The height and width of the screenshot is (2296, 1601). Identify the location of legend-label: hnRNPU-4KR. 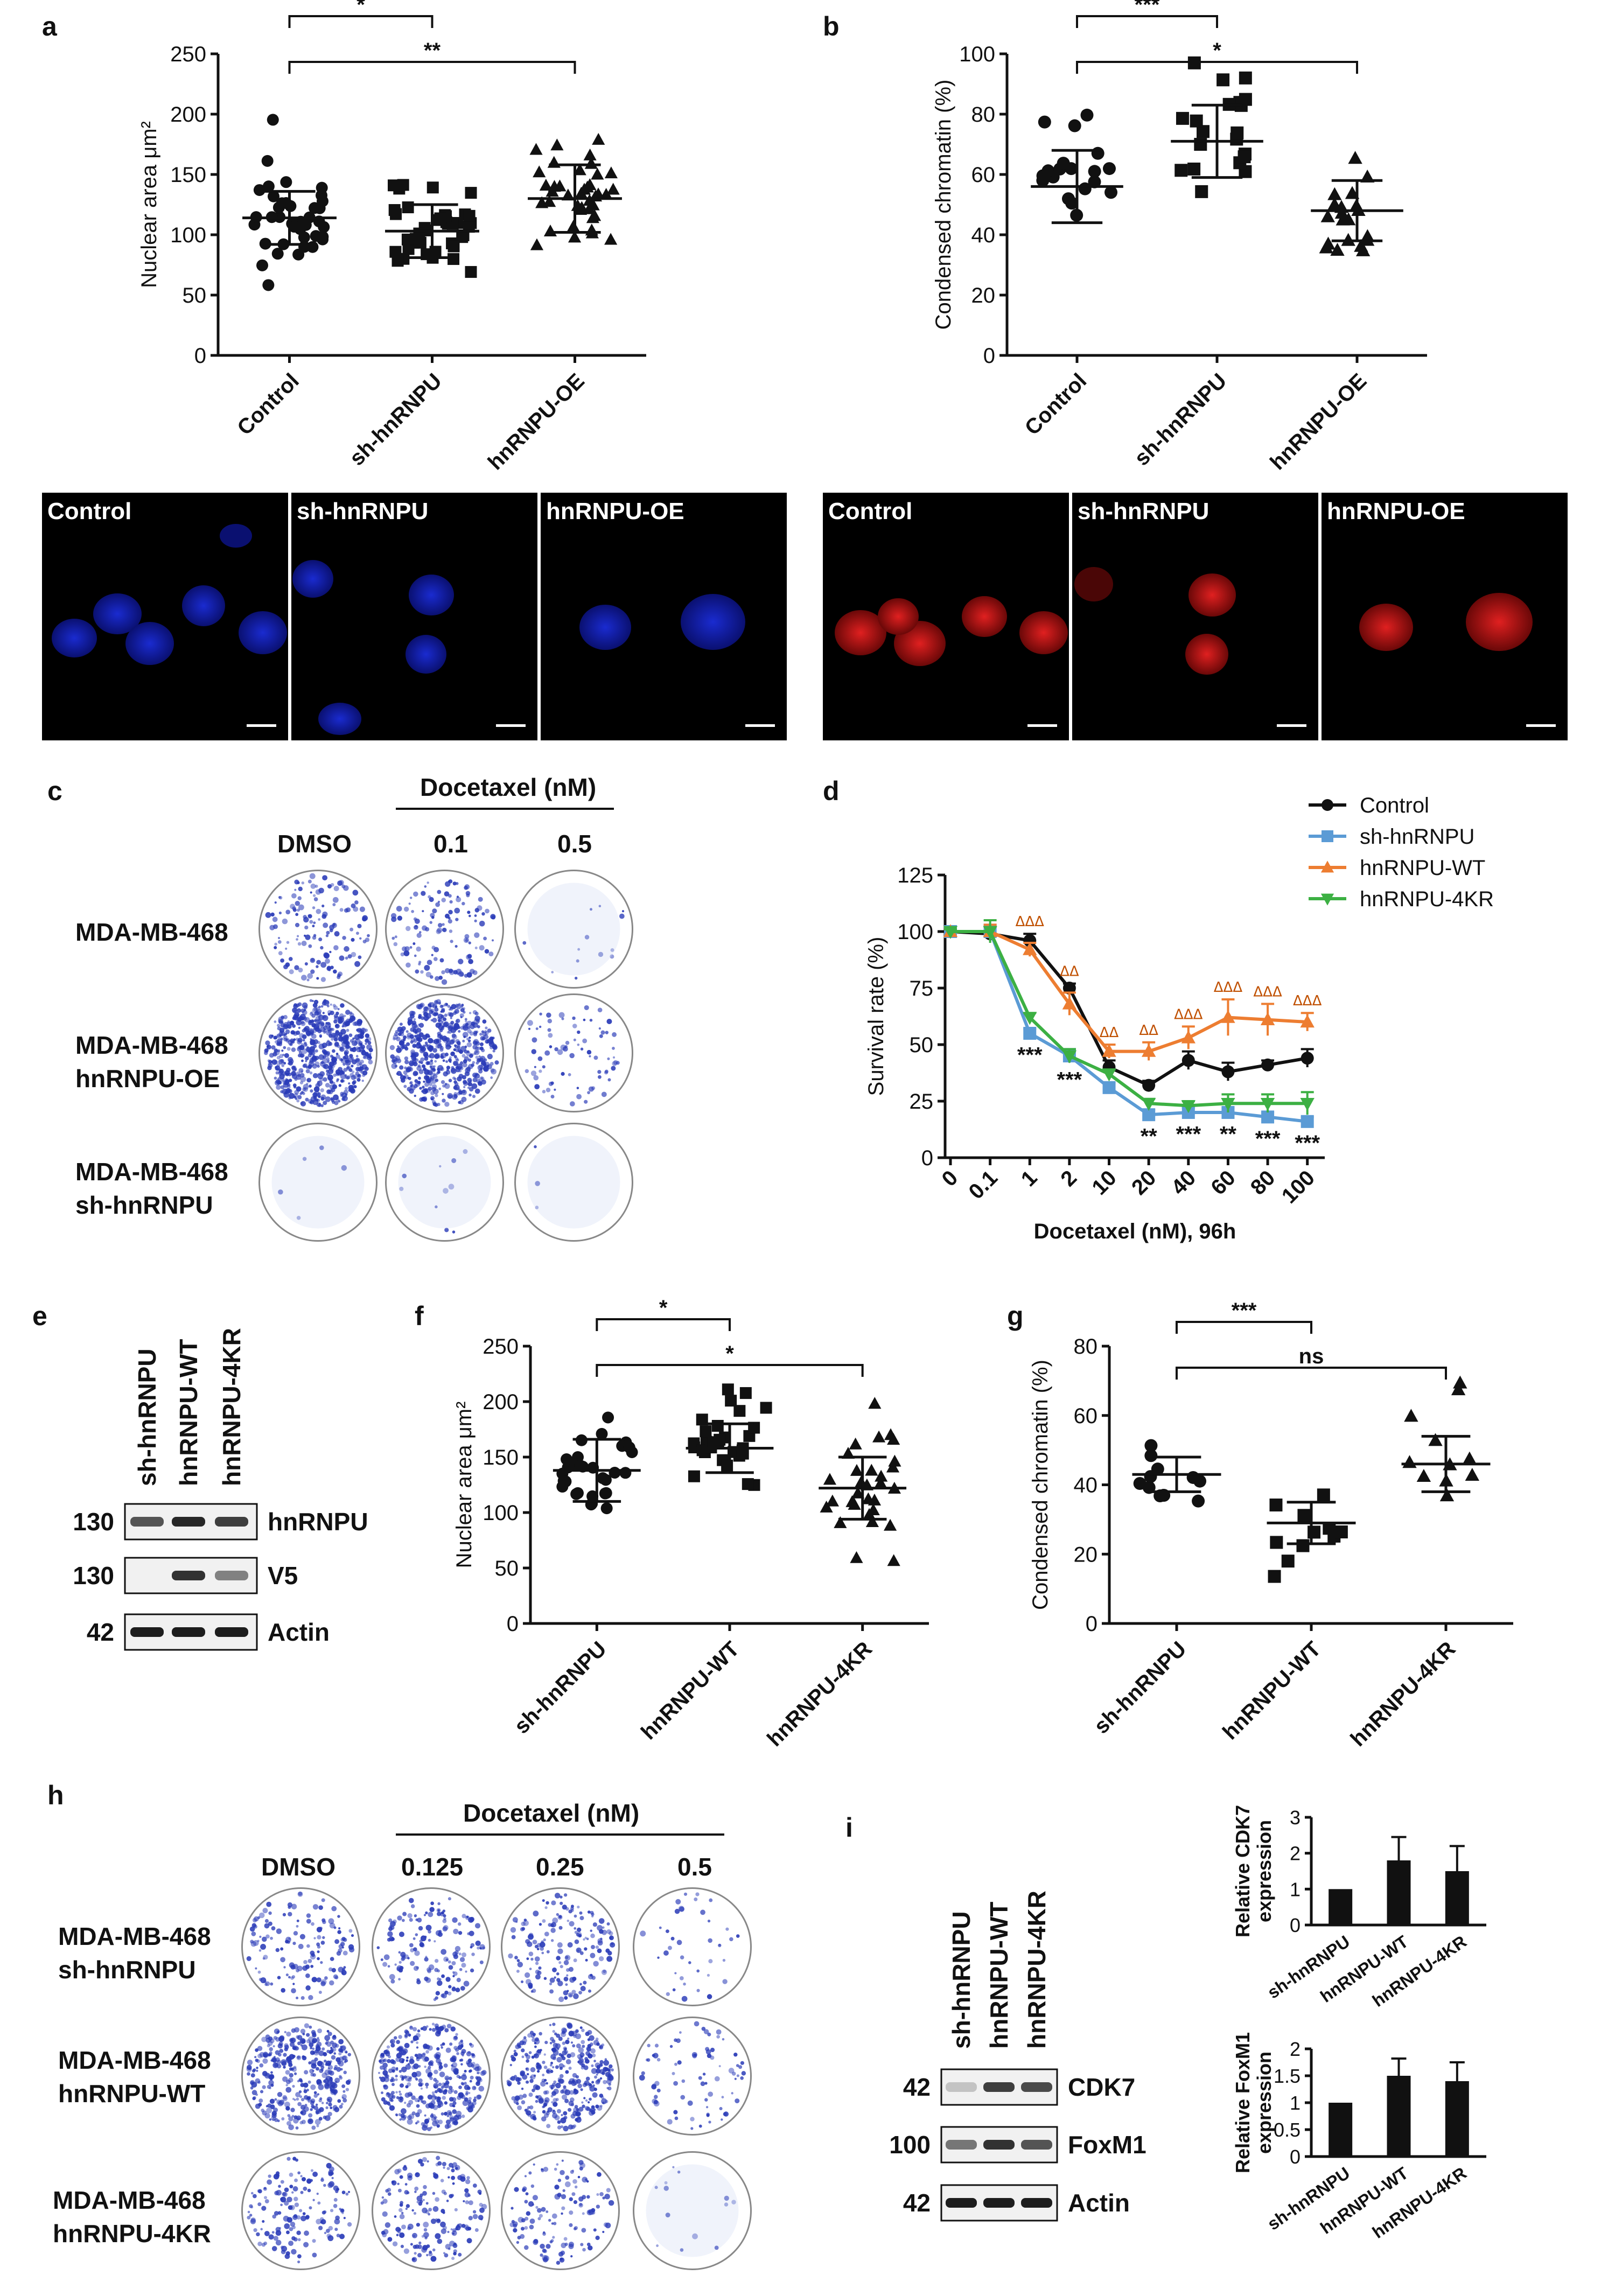
(1427, 899).